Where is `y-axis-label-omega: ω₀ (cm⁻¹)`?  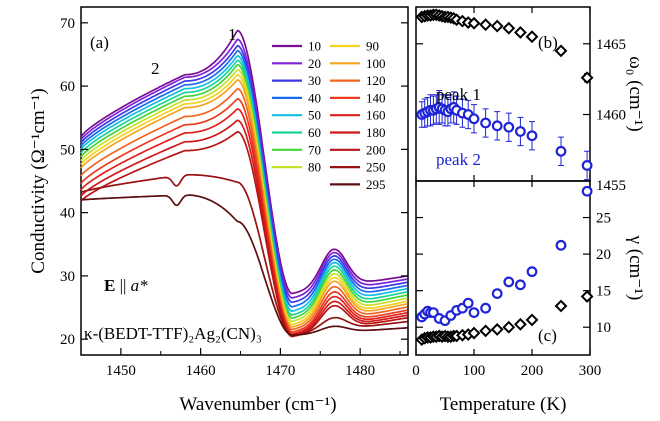 y-axis-label-omega: ω₀ (cm⁻¹) is located at coordinates (635, 93).